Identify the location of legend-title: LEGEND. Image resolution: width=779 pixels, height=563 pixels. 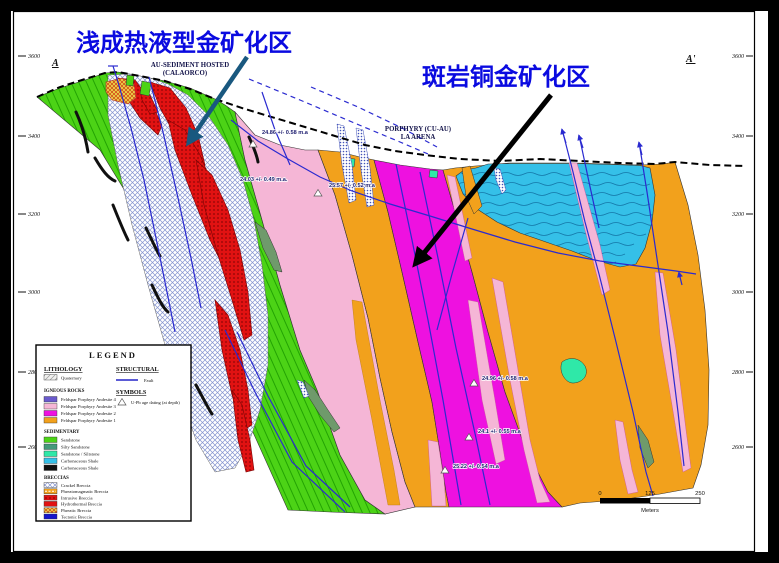
(113, 355).